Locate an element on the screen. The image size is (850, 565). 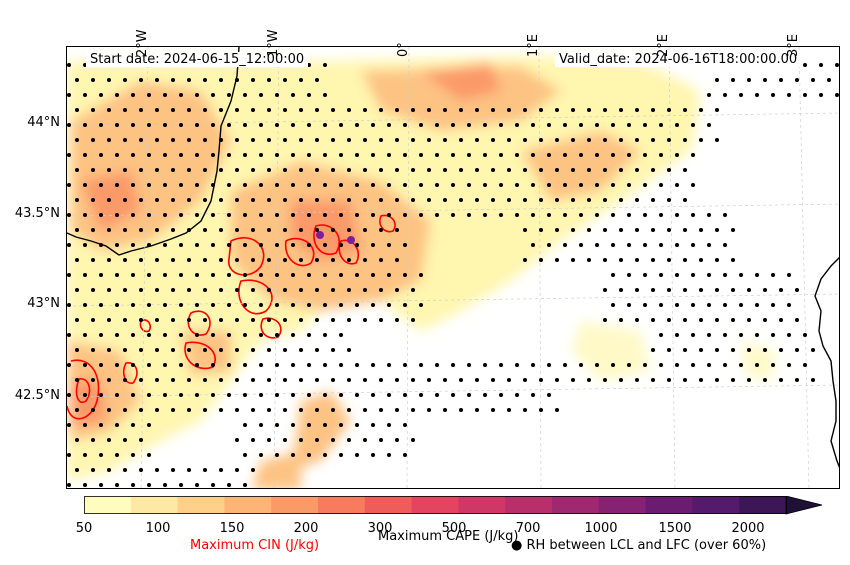
lon-tick-1e: 1°E is located at coordinates (533, 45).